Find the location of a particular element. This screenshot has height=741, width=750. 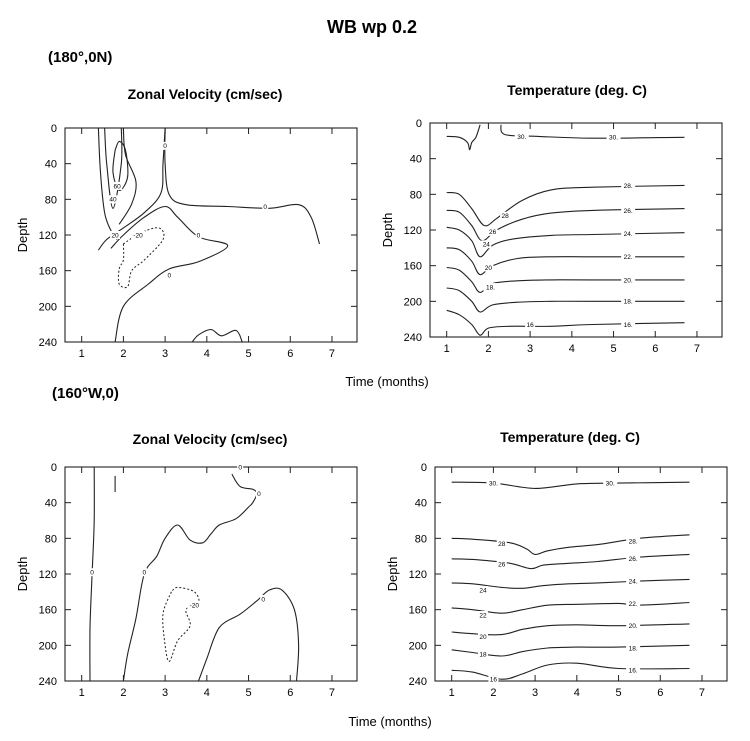

contour-label: 16 is located at coordinates (530, 325).